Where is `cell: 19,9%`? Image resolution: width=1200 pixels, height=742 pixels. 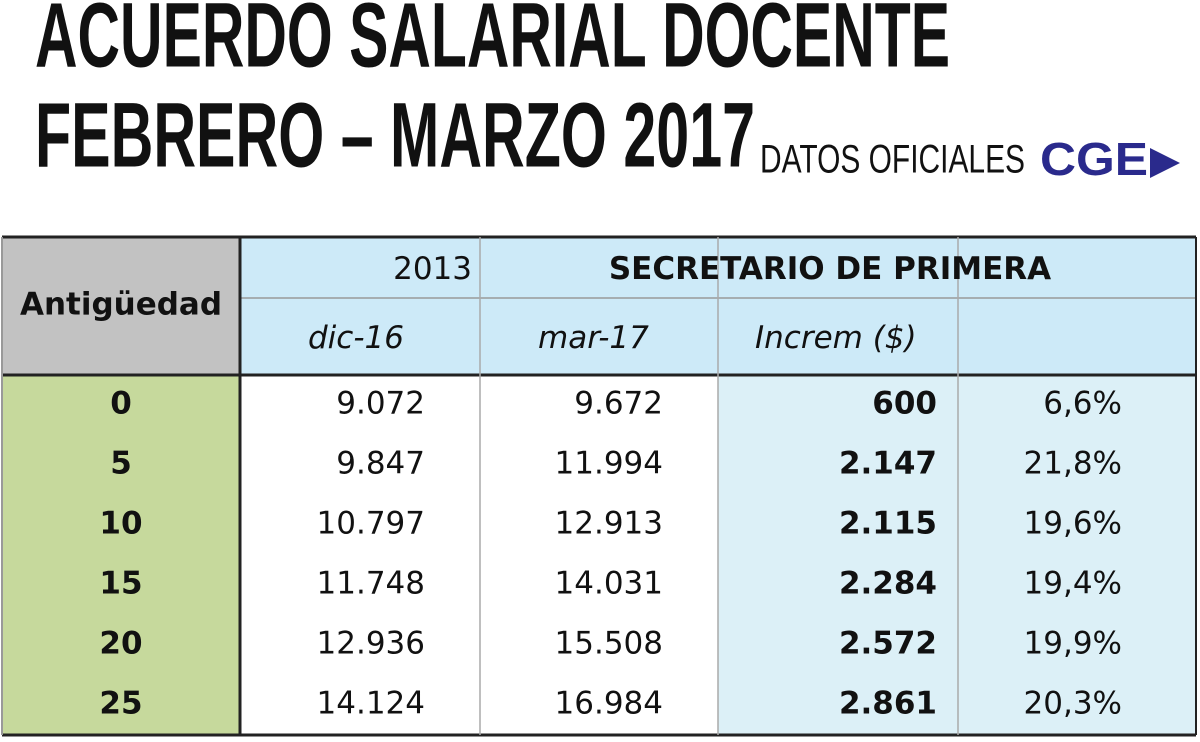
cell: 19,9% is located at coordinates (1073, 644).